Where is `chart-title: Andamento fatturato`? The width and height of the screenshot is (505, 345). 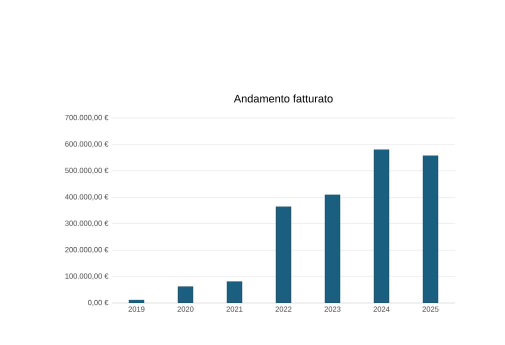
chart-title: Andamento fatturato is located at coordinates (283, 98).